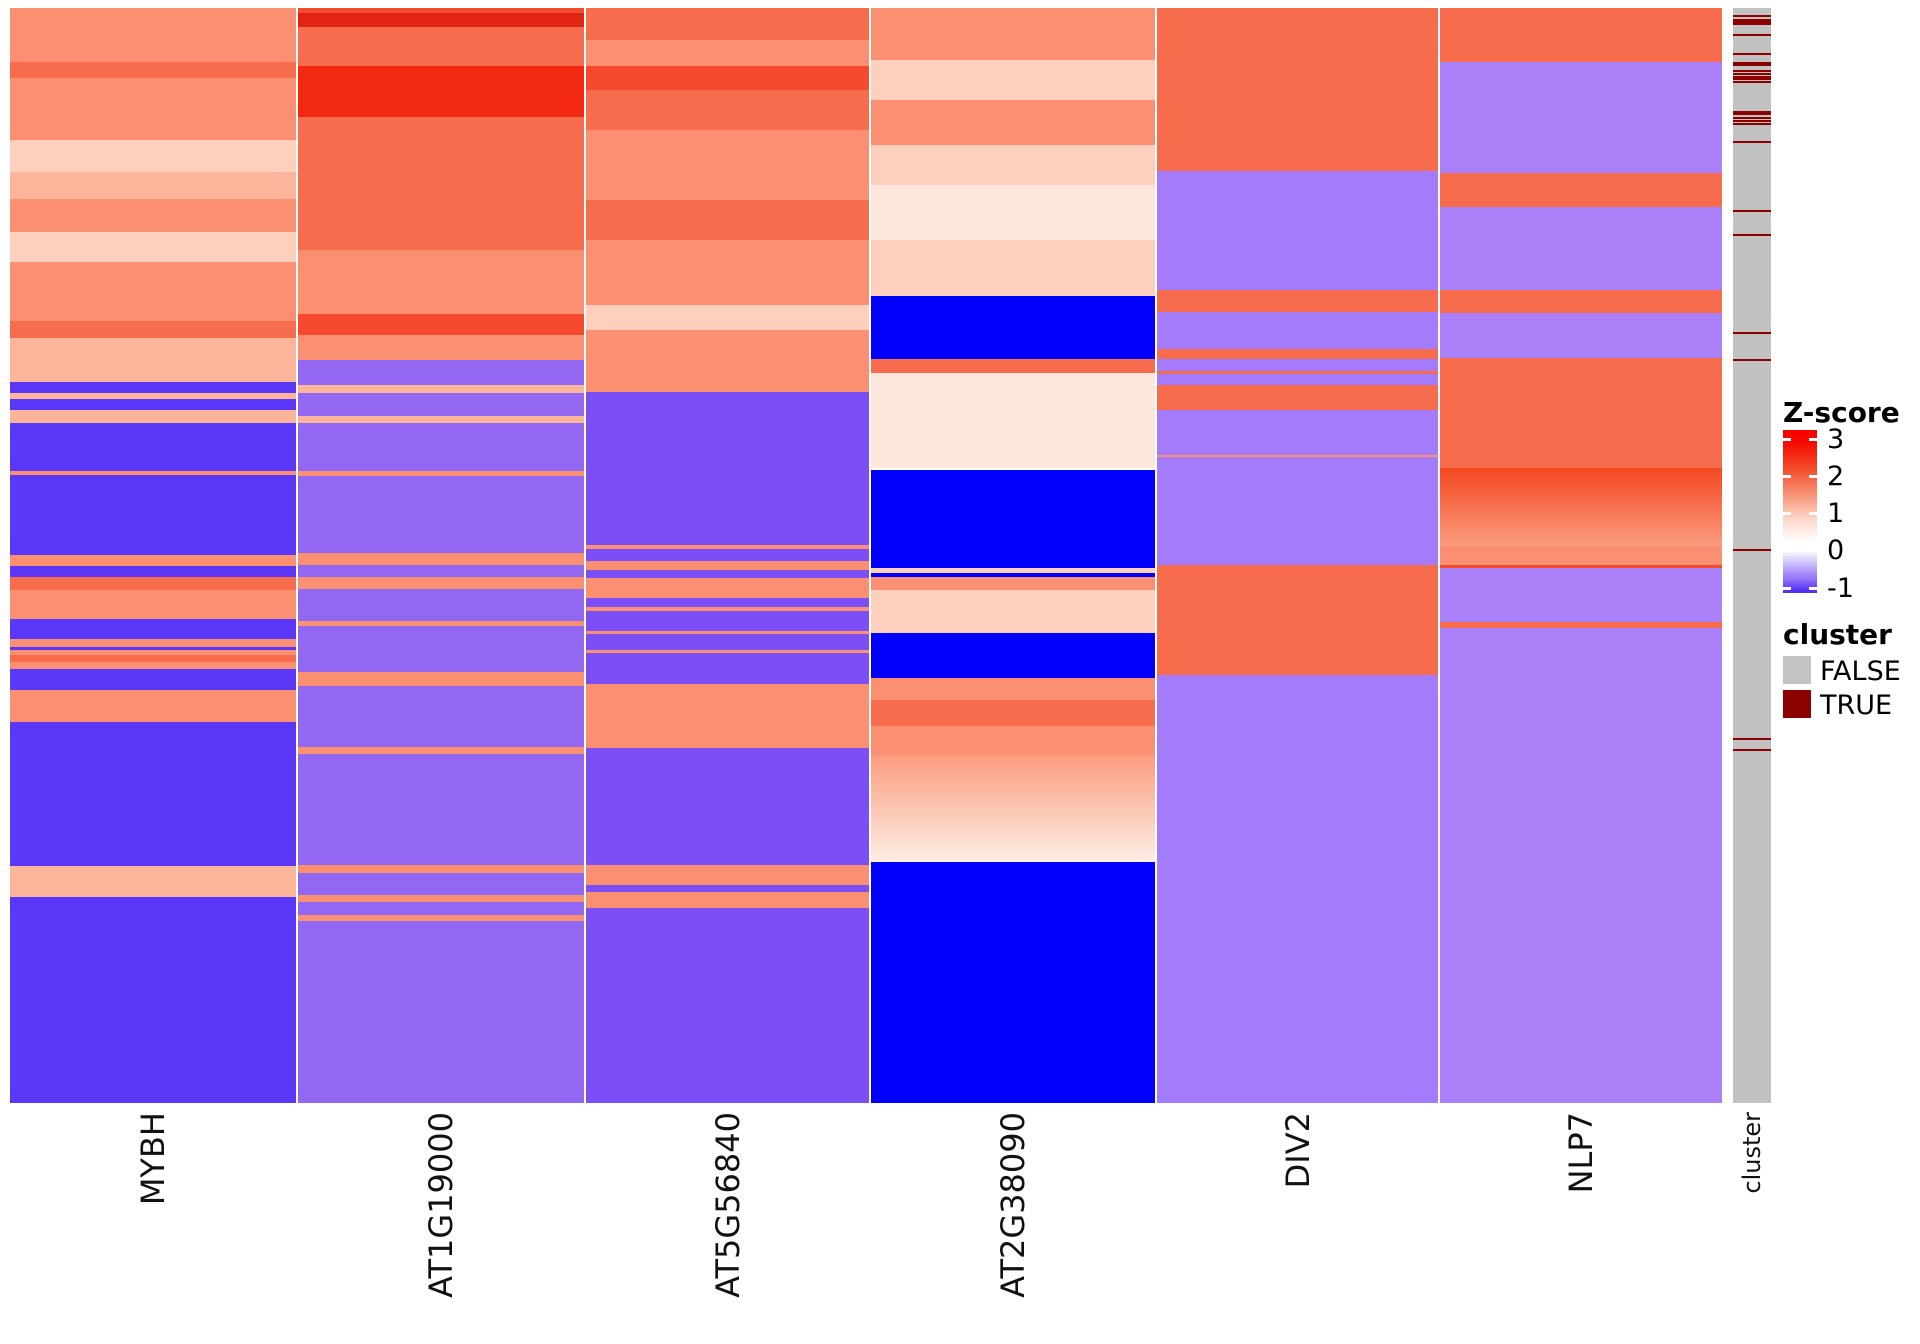  I want to click on heatmap-column-AT2G38090, so click(1013, 555).